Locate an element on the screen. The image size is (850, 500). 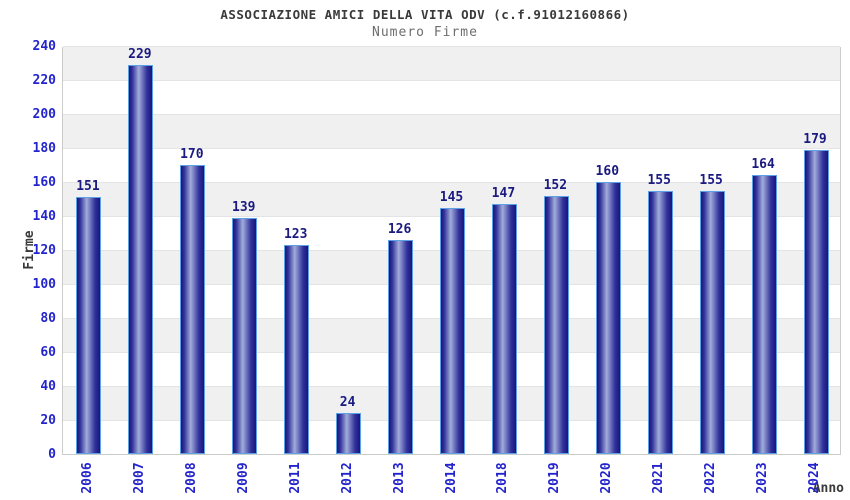
y-tick-label: 140 is located at coordinates (44, 216).